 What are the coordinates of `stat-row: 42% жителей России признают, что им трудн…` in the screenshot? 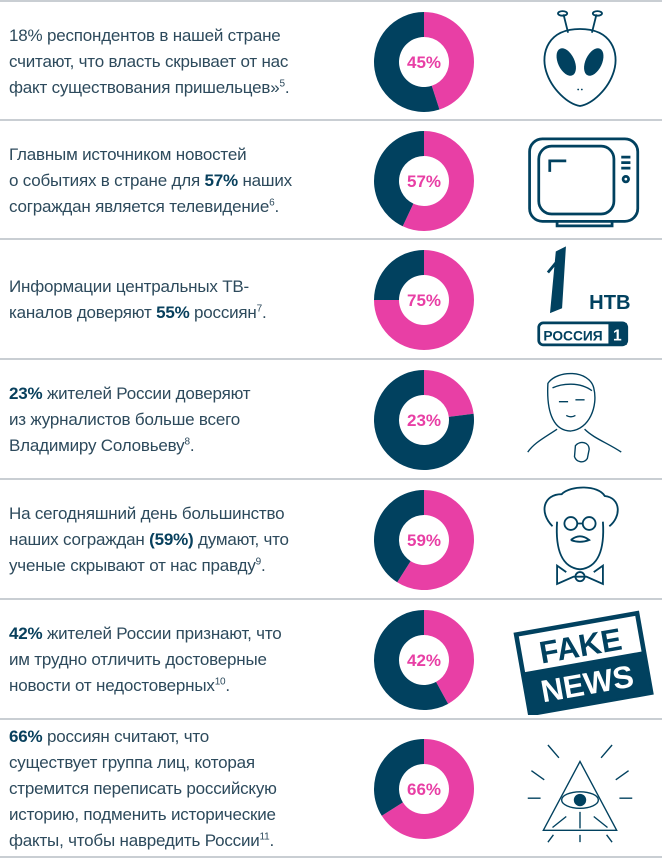 It's located at (331, 660).